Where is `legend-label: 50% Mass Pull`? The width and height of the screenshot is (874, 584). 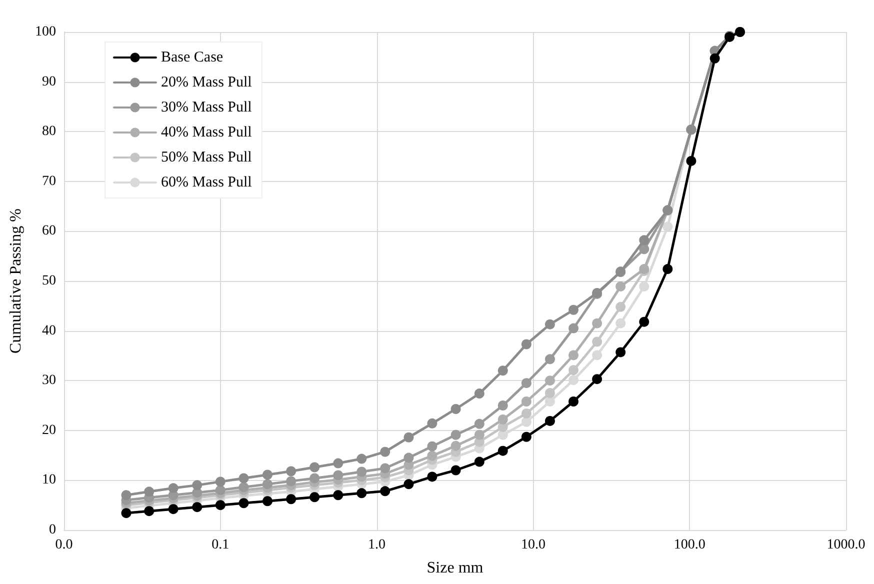 legend-label: 50% Mass Pull is located at coordinates (206, 158).